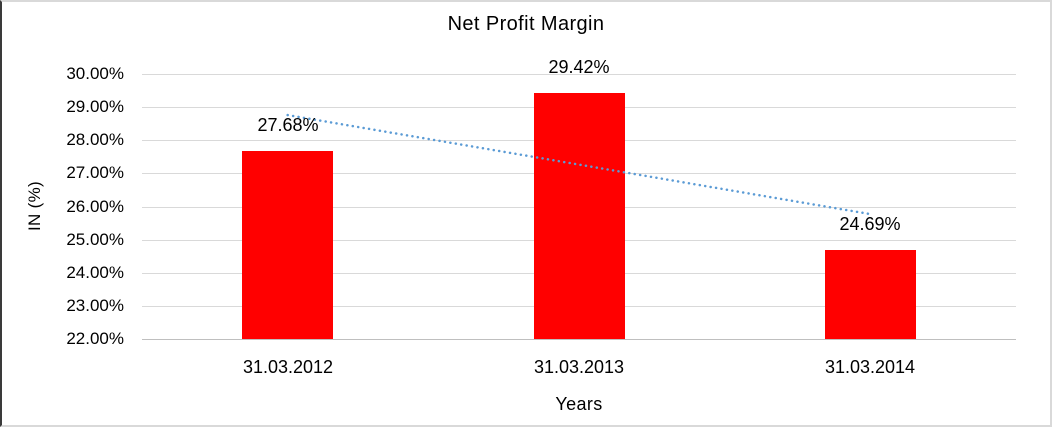 This screenshot has height=427, width=1052. What do you see at coordinates (95, 239) in the screenshot?
I see `y-tick-label: 25.00%` at bounding box center [95, 239].